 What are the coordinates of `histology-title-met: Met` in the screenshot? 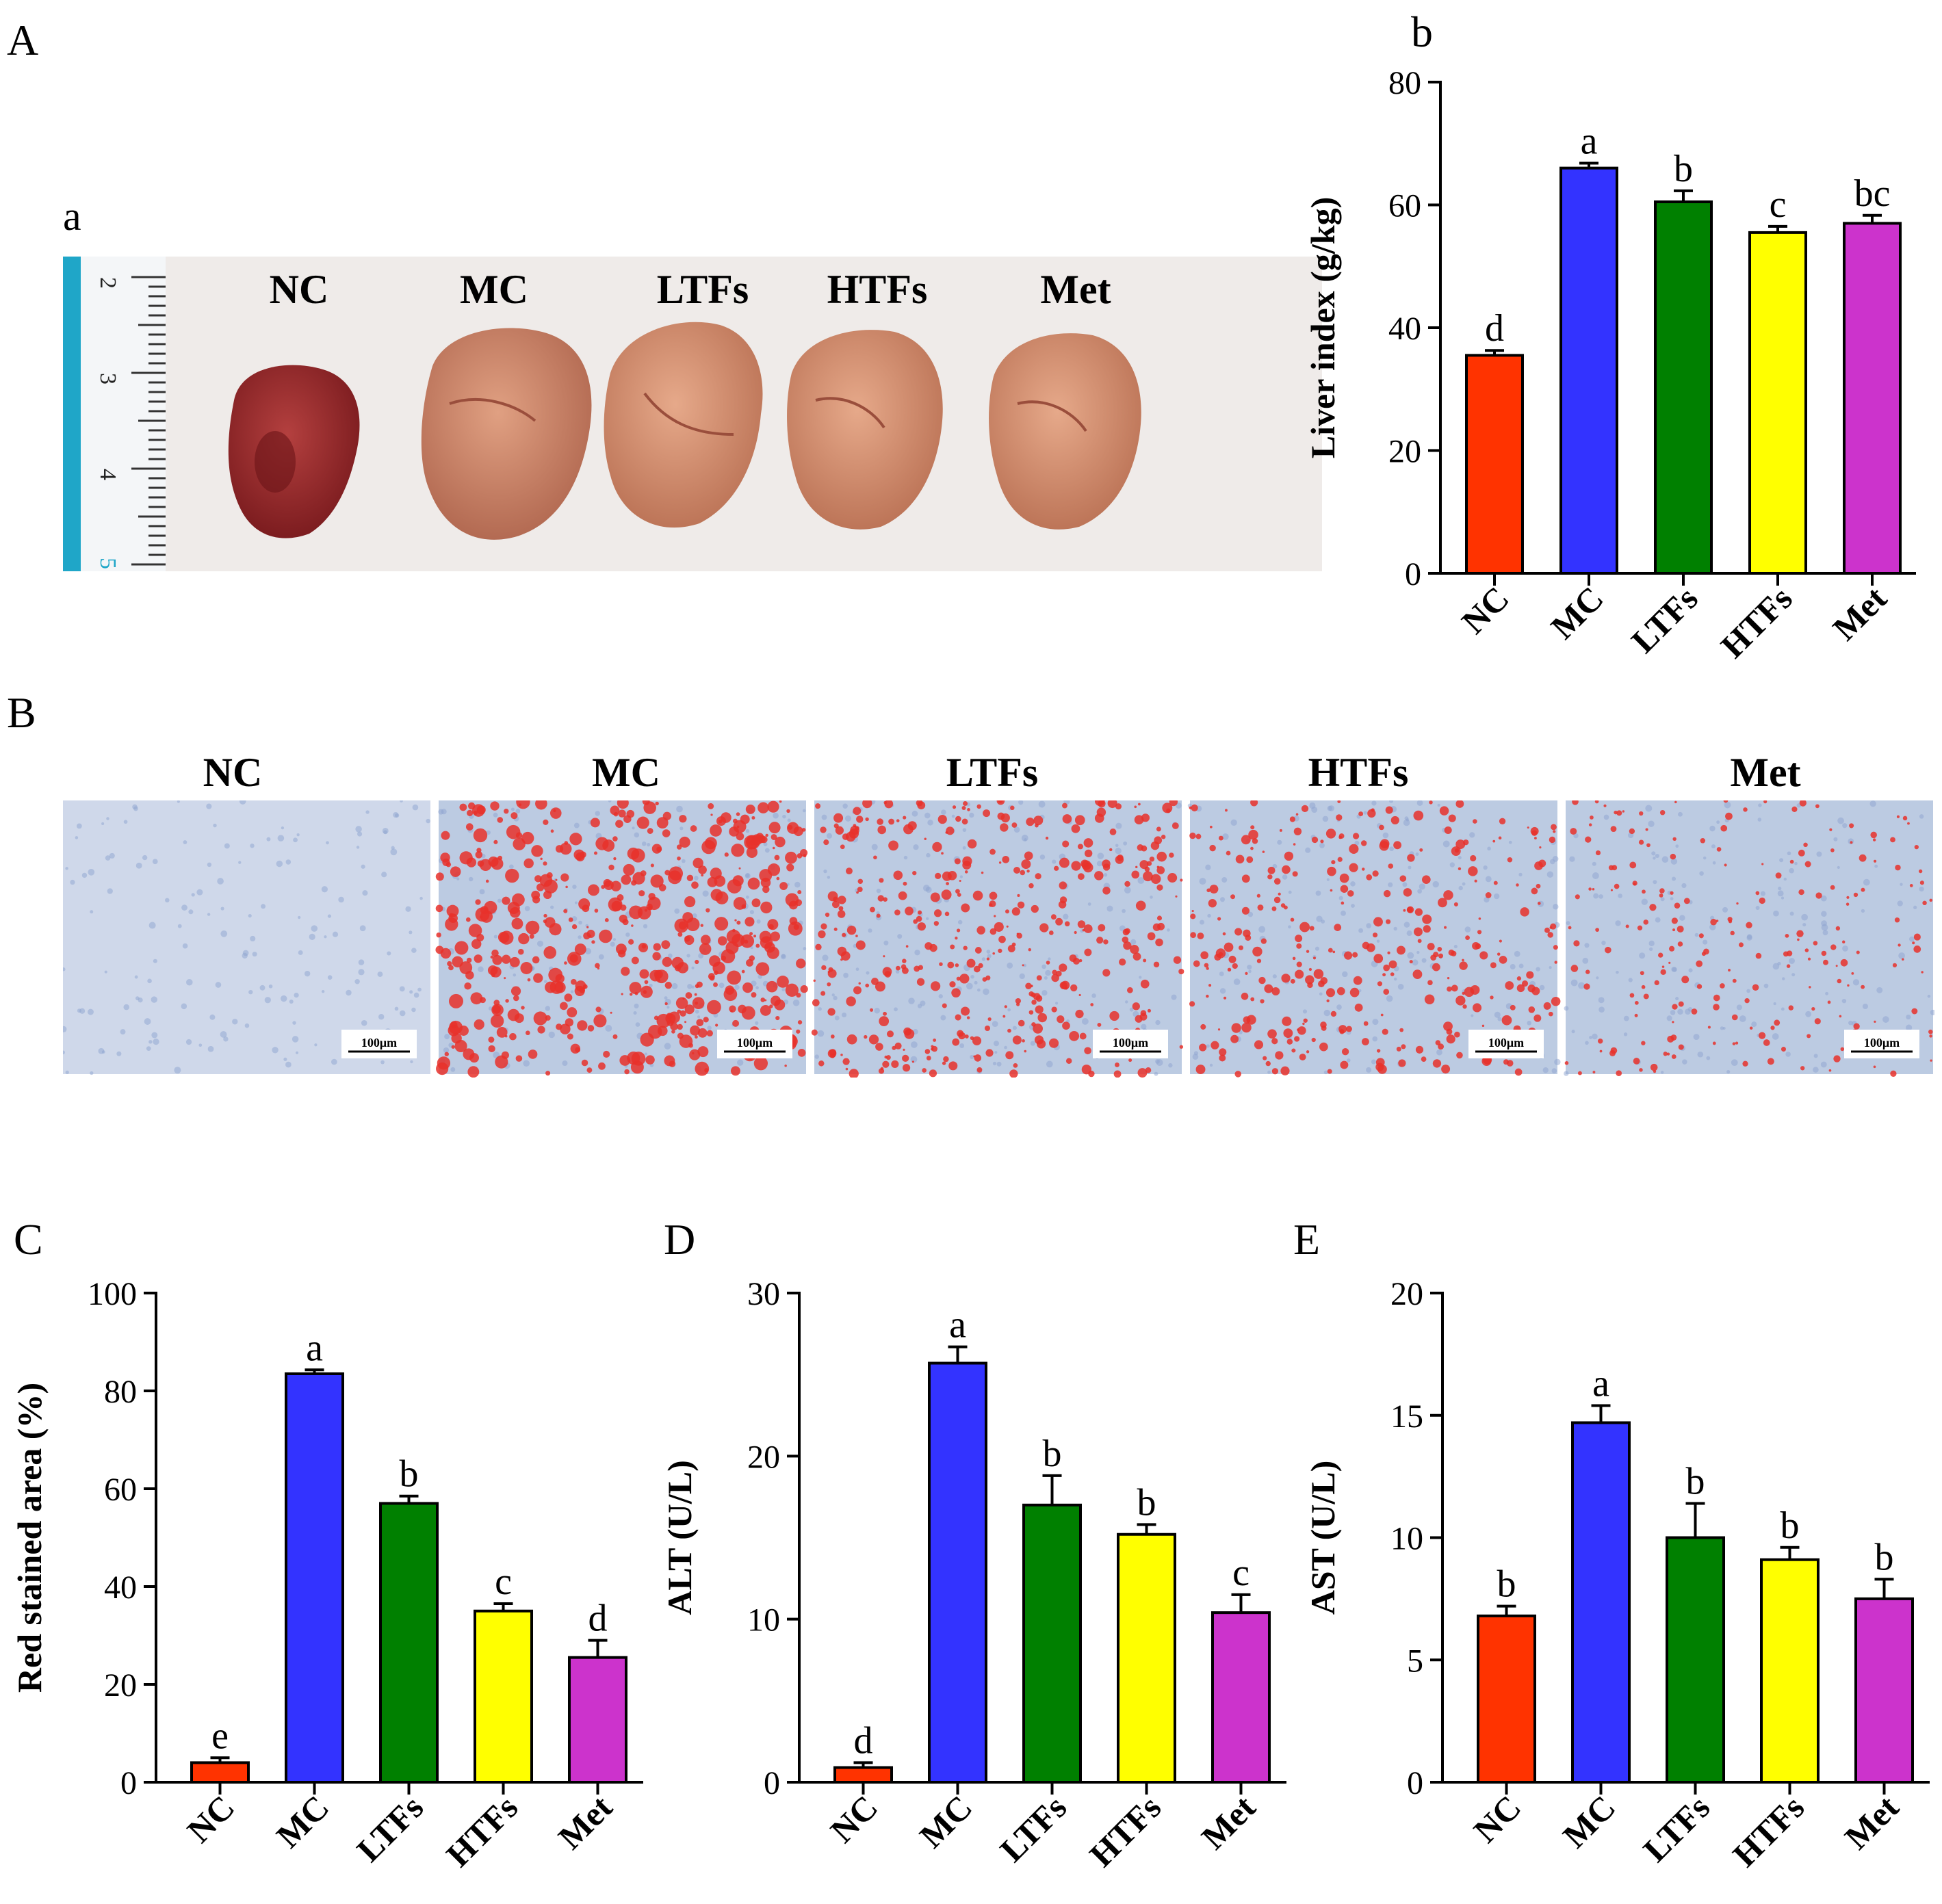 It's located at (1765, 772).